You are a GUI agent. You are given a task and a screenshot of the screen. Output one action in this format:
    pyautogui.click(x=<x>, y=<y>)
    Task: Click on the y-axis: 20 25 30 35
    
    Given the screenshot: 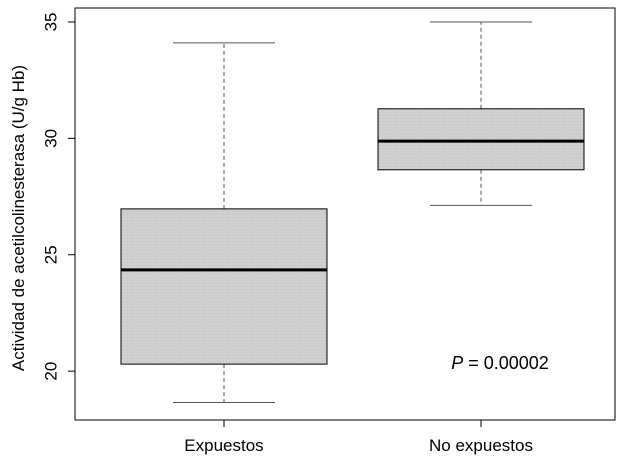 What is the action you would take?
    pyautogui.click(x=58, y=197)
    